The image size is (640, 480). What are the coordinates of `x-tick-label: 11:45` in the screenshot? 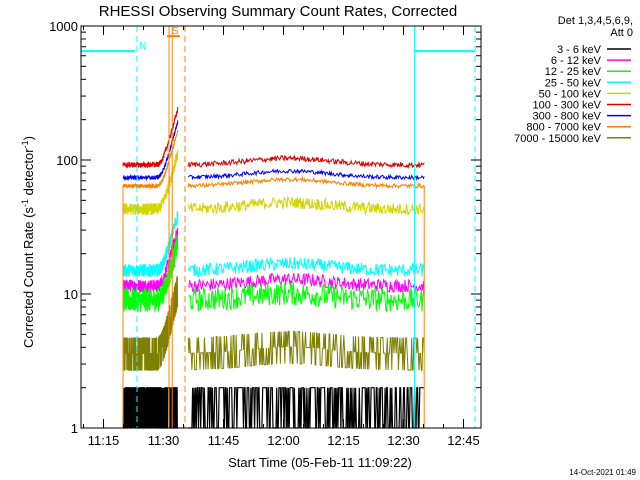 It's located at (224, 440).